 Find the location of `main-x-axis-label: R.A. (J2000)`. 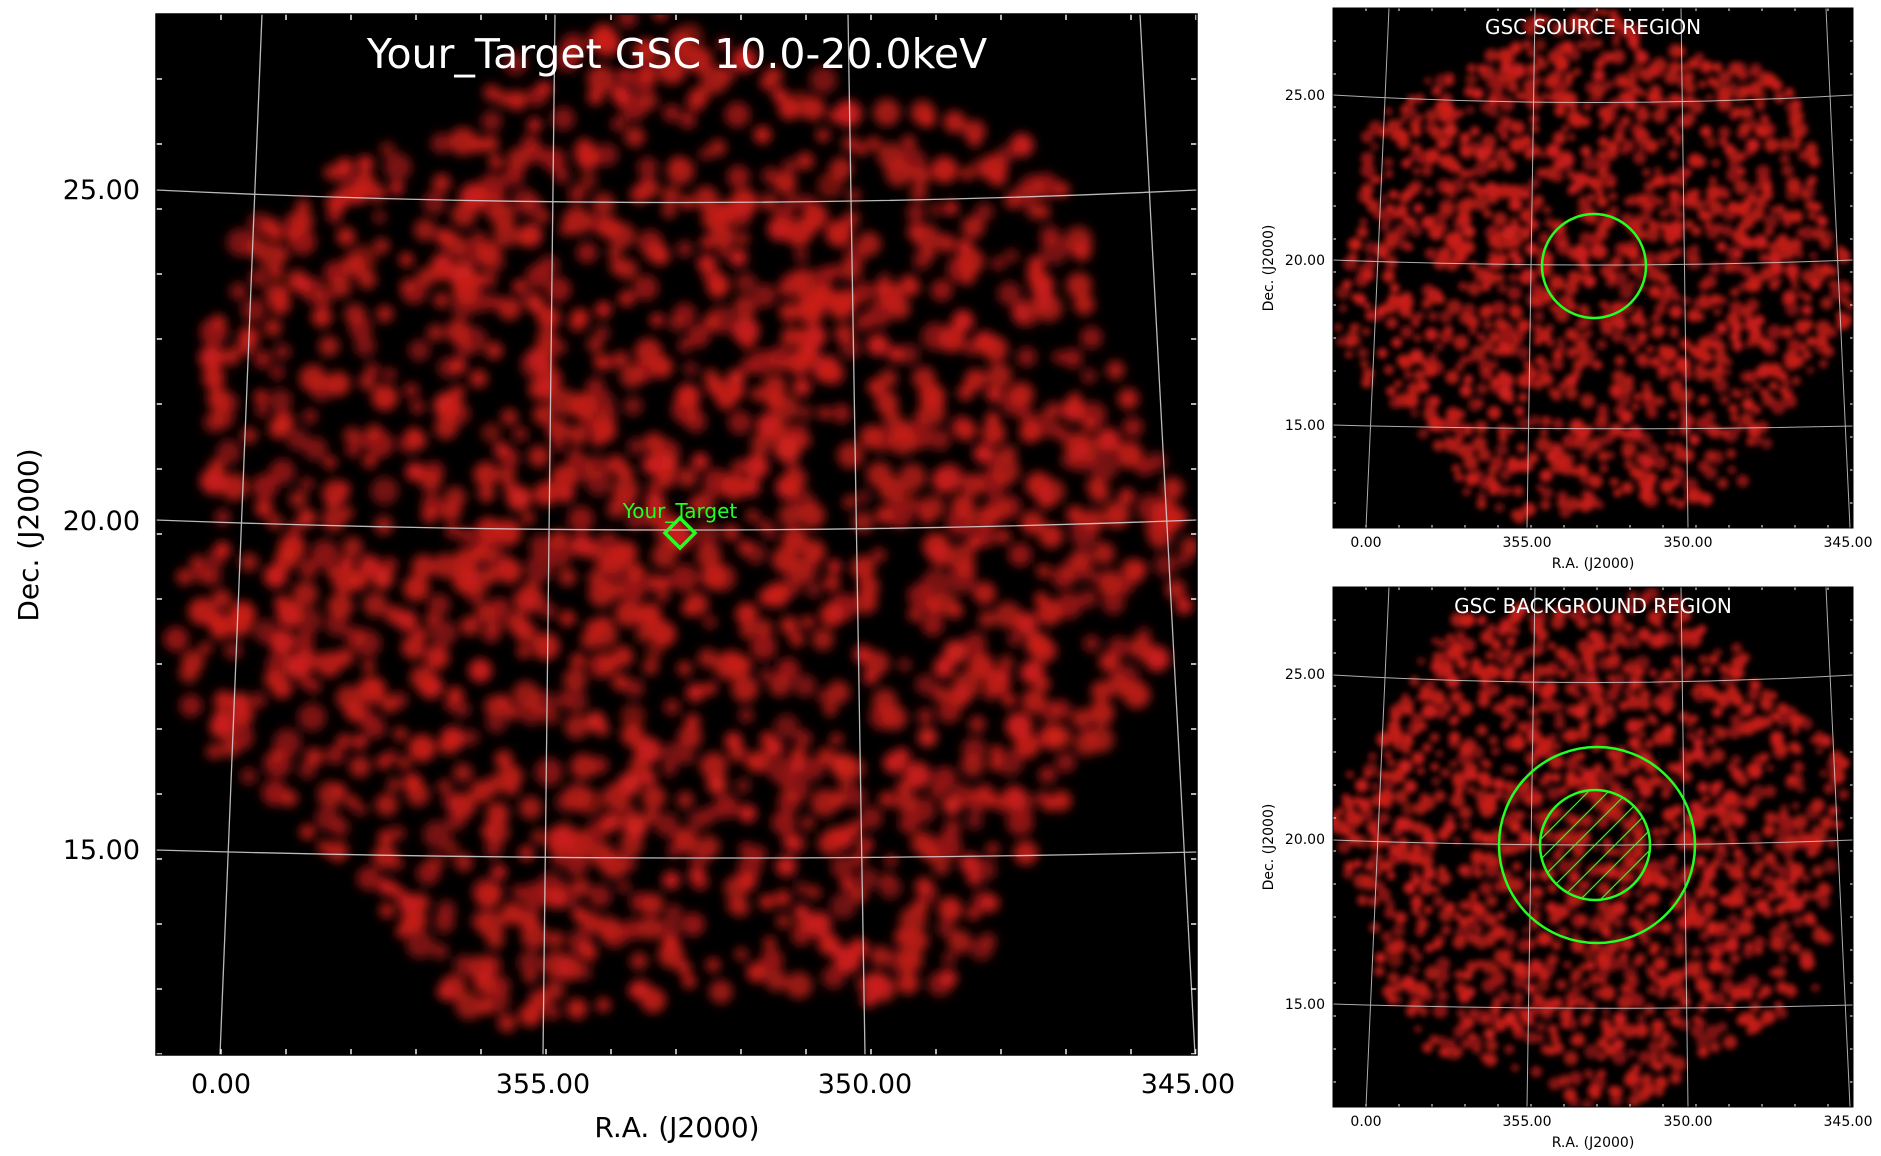

main-x-axis-label: R.A. (J2000) is located at coordinates (676, 1127).